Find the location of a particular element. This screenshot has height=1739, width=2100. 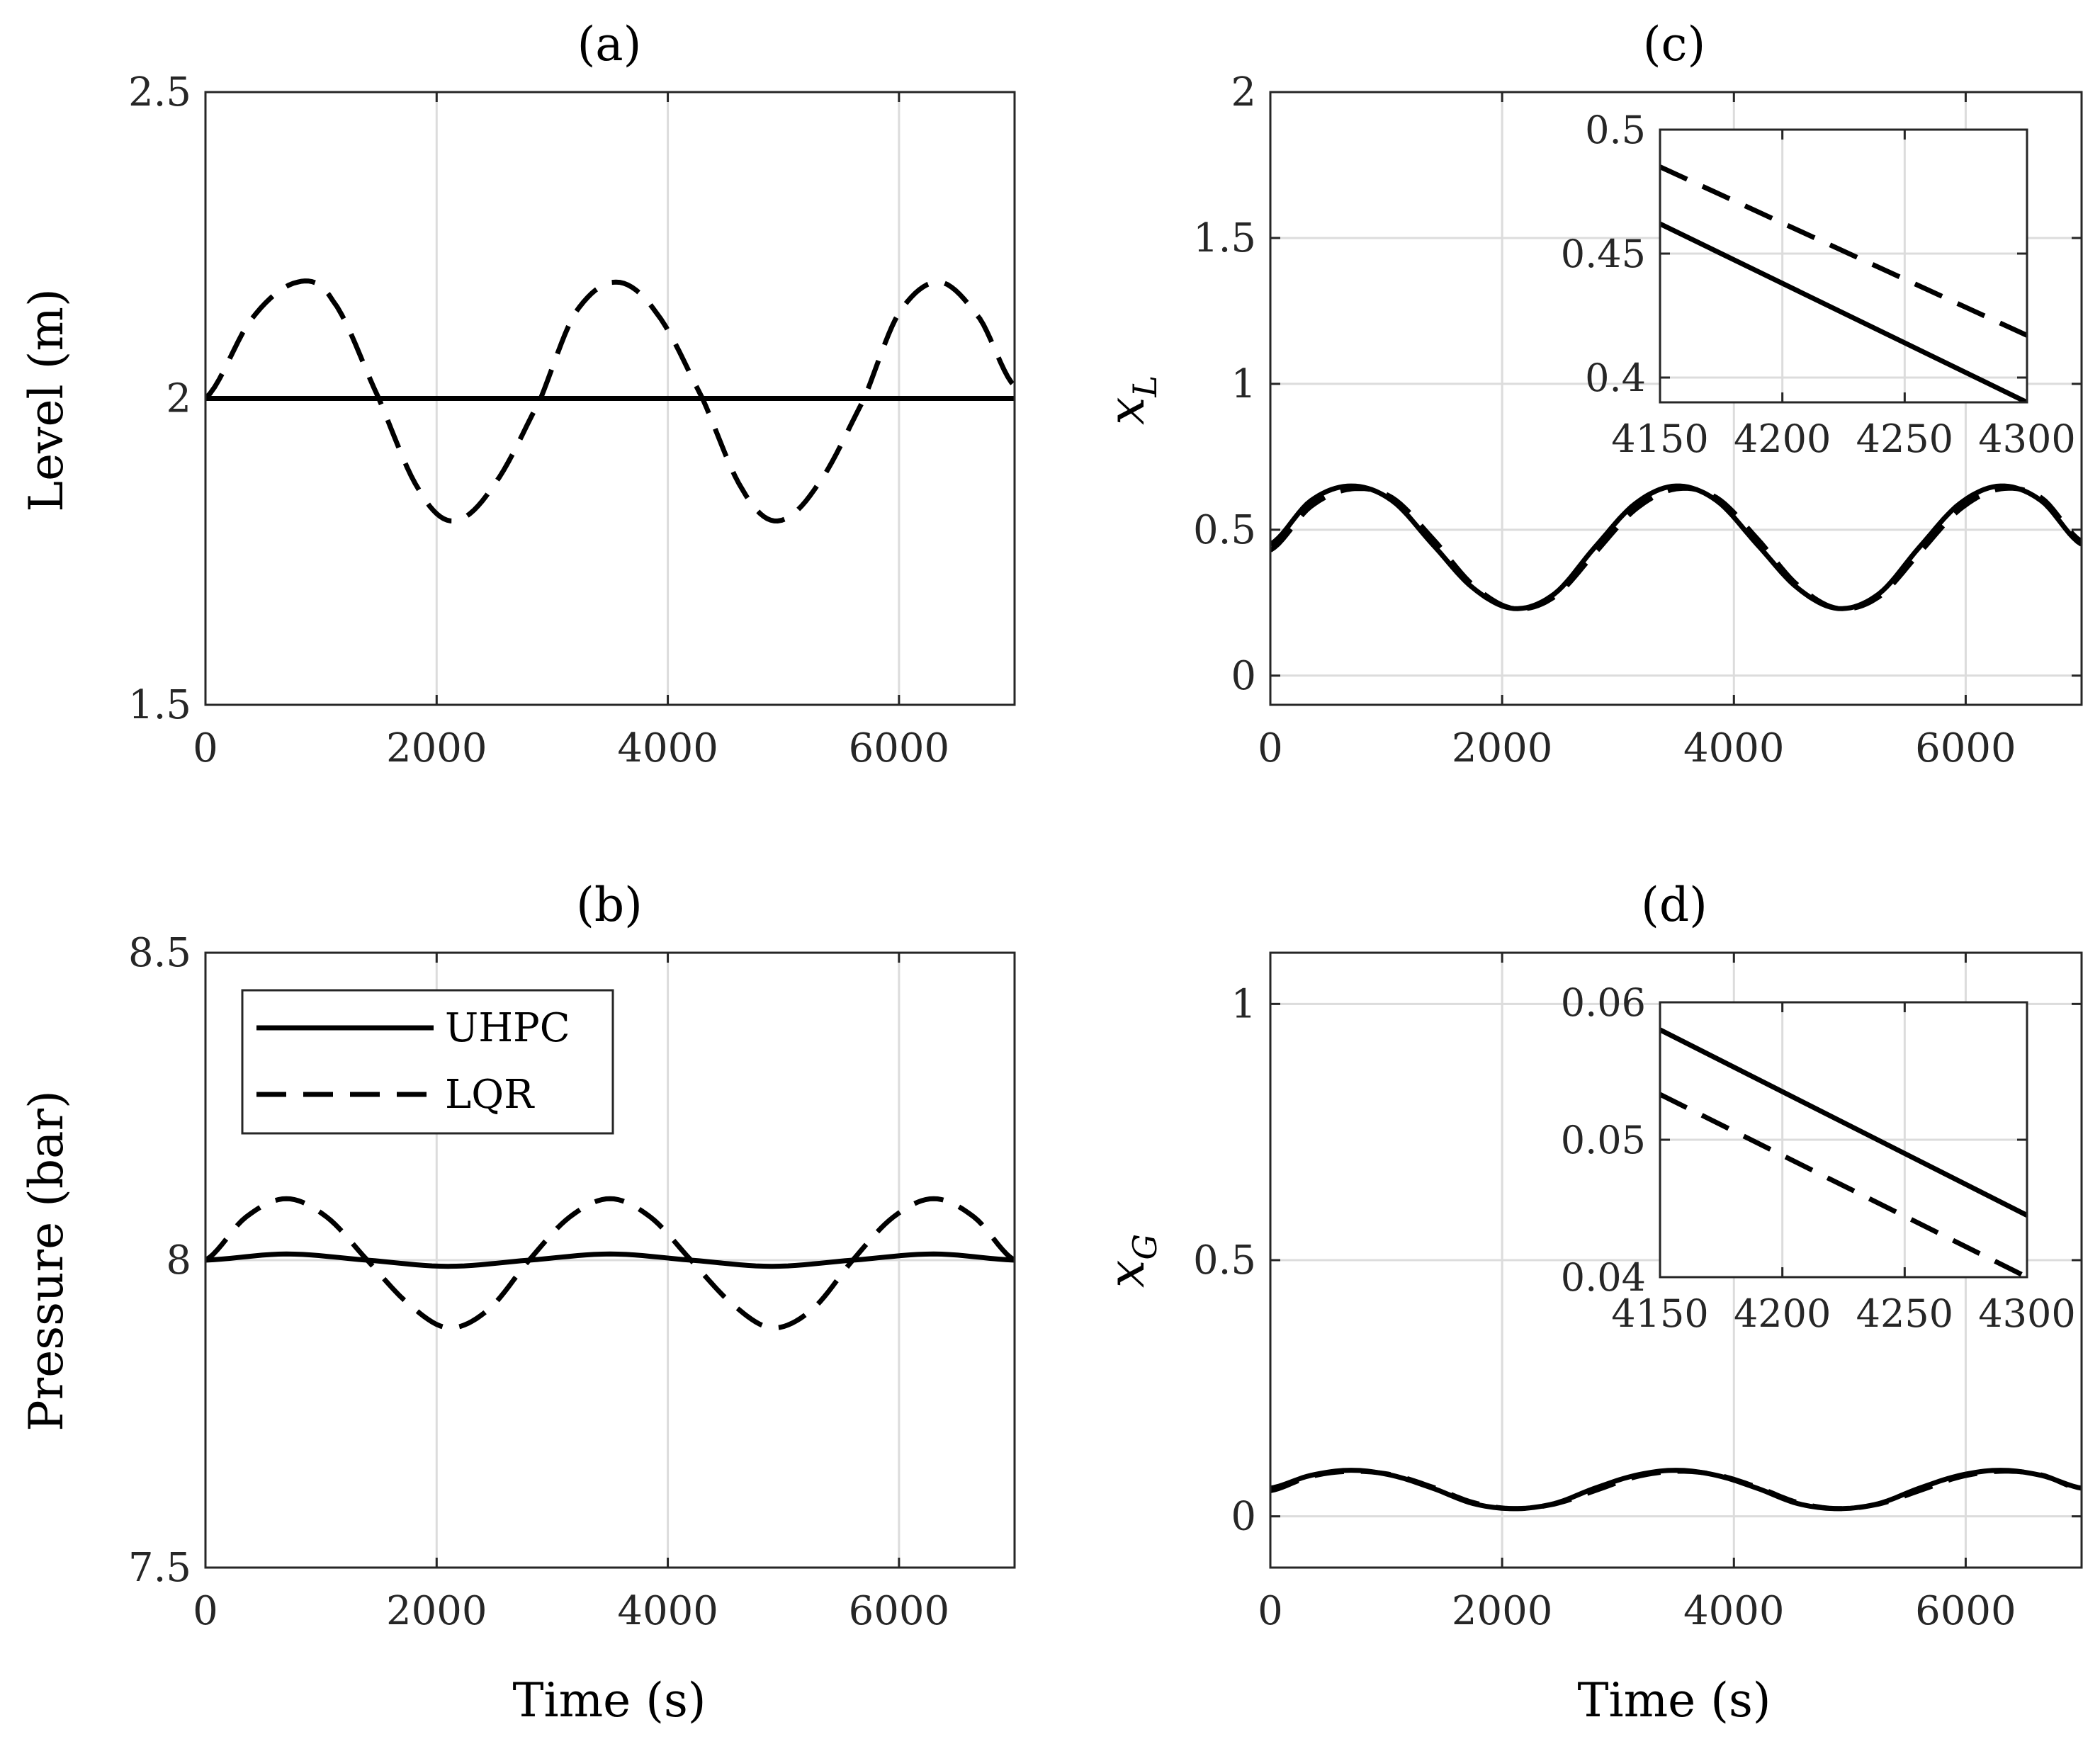

panel-c-series-uhpc is located at coordinates (1676, 547).